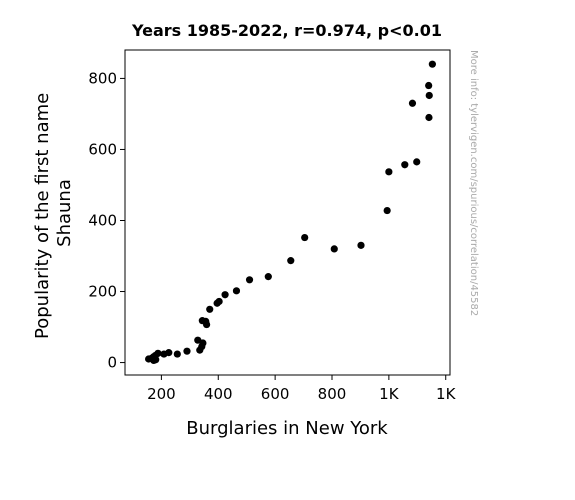  Describe the element at coordinates (302, 389) in the screenshot. I see `x-axis: 200 400 600 800 1K 1K` at that location.